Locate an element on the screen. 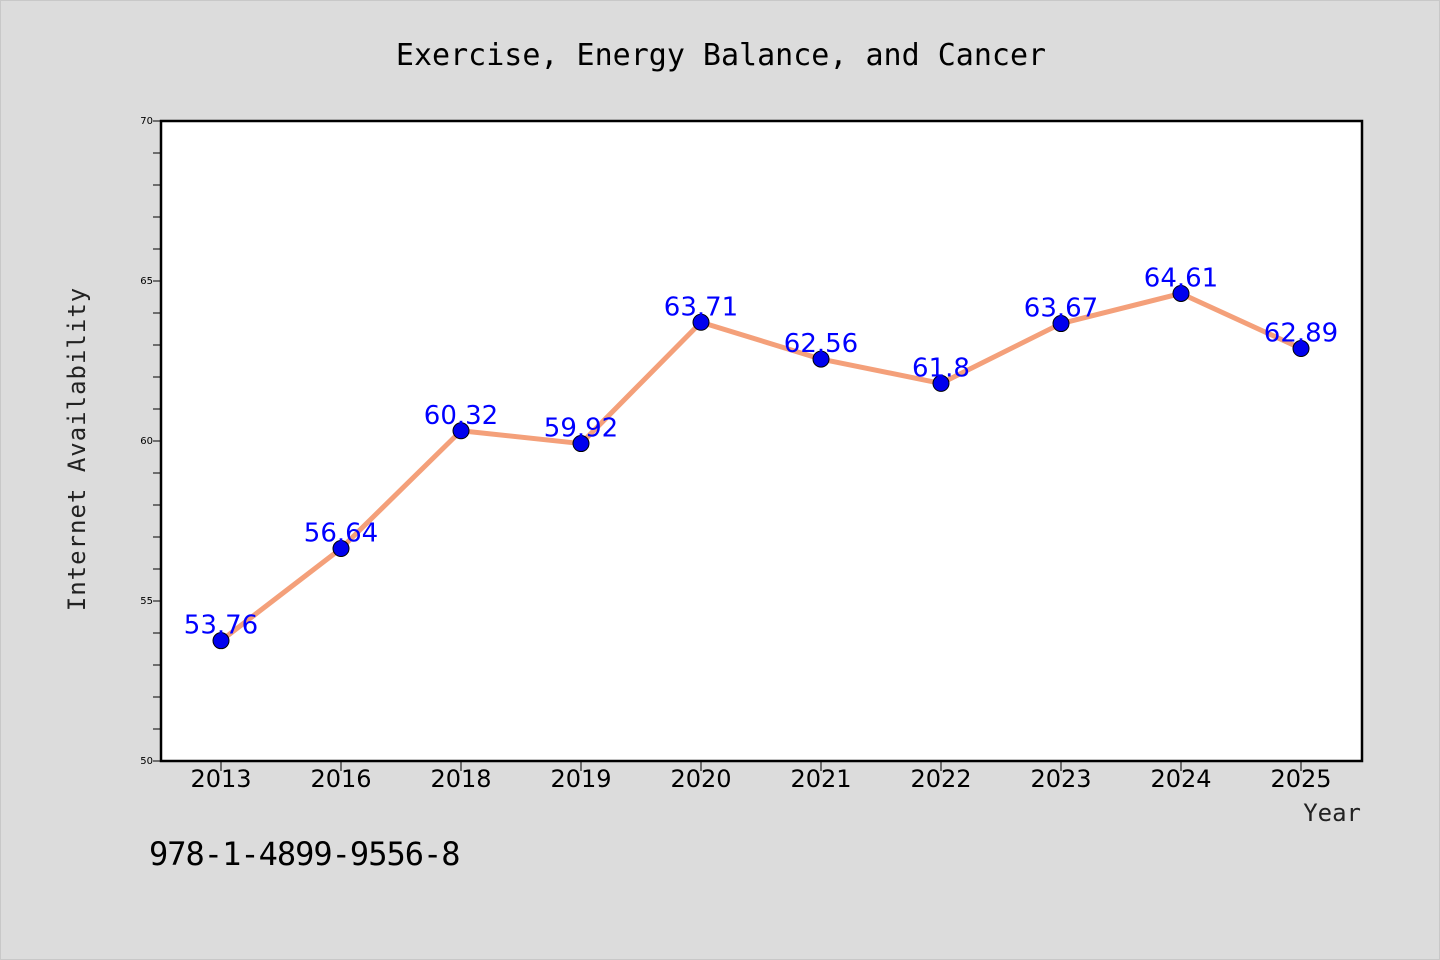 The height and width of the screenshot is (960, 1440). y-tick-label: 65 is located at coordinates (146, 281).